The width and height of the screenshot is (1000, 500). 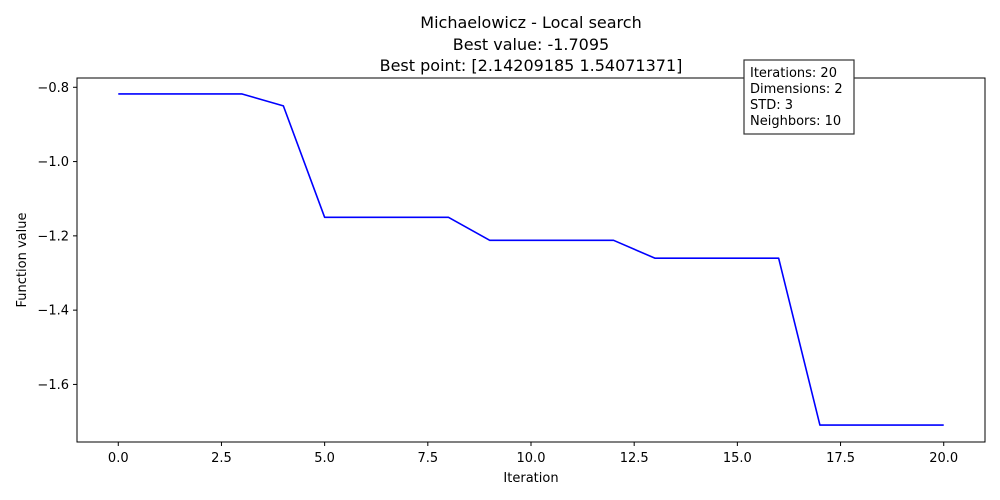 I want to click on x-axis-label: Iteration, so click(x=530, y=478).